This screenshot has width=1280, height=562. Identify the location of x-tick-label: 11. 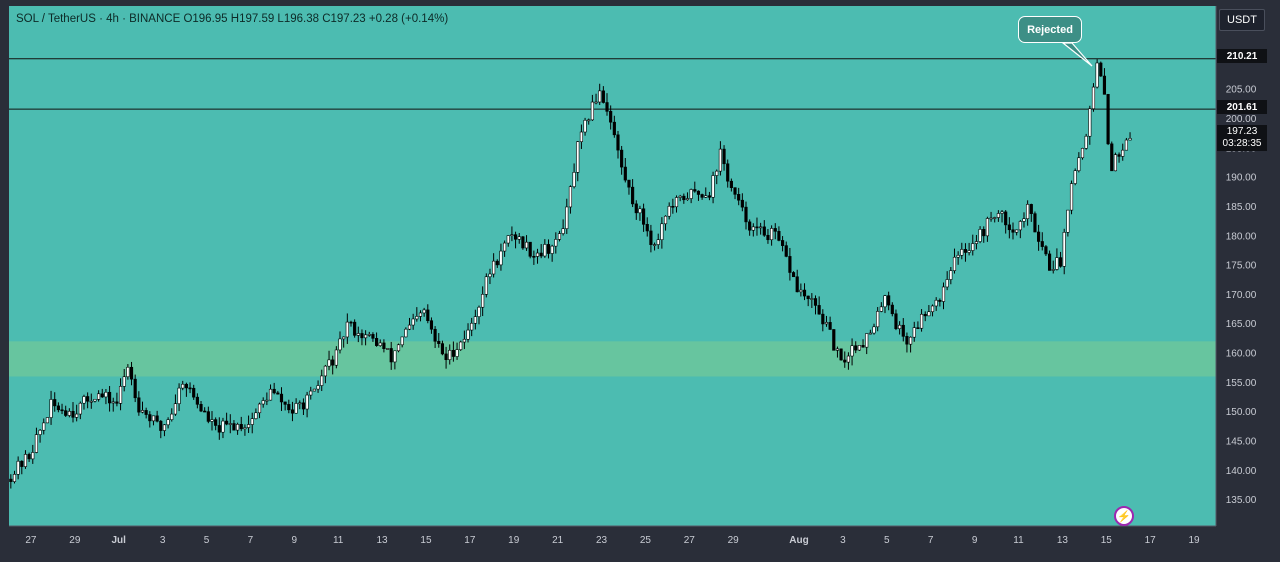
(338, 540).